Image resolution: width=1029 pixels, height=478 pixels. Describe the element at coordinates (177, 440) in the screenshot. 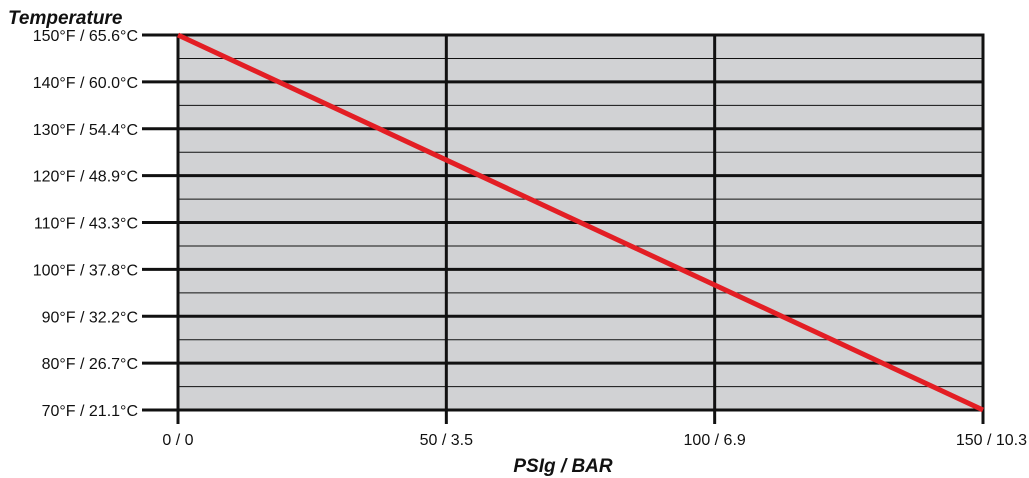

I see `x-tick-label: 0 / 0` at that location.